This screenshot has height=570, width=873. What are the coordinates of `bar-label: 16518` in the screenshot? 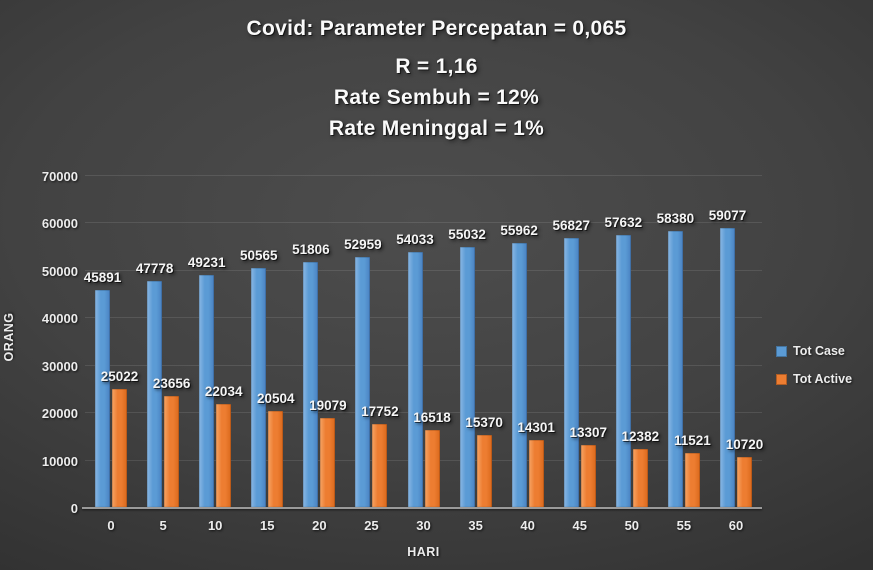 It's located at (432, 417).